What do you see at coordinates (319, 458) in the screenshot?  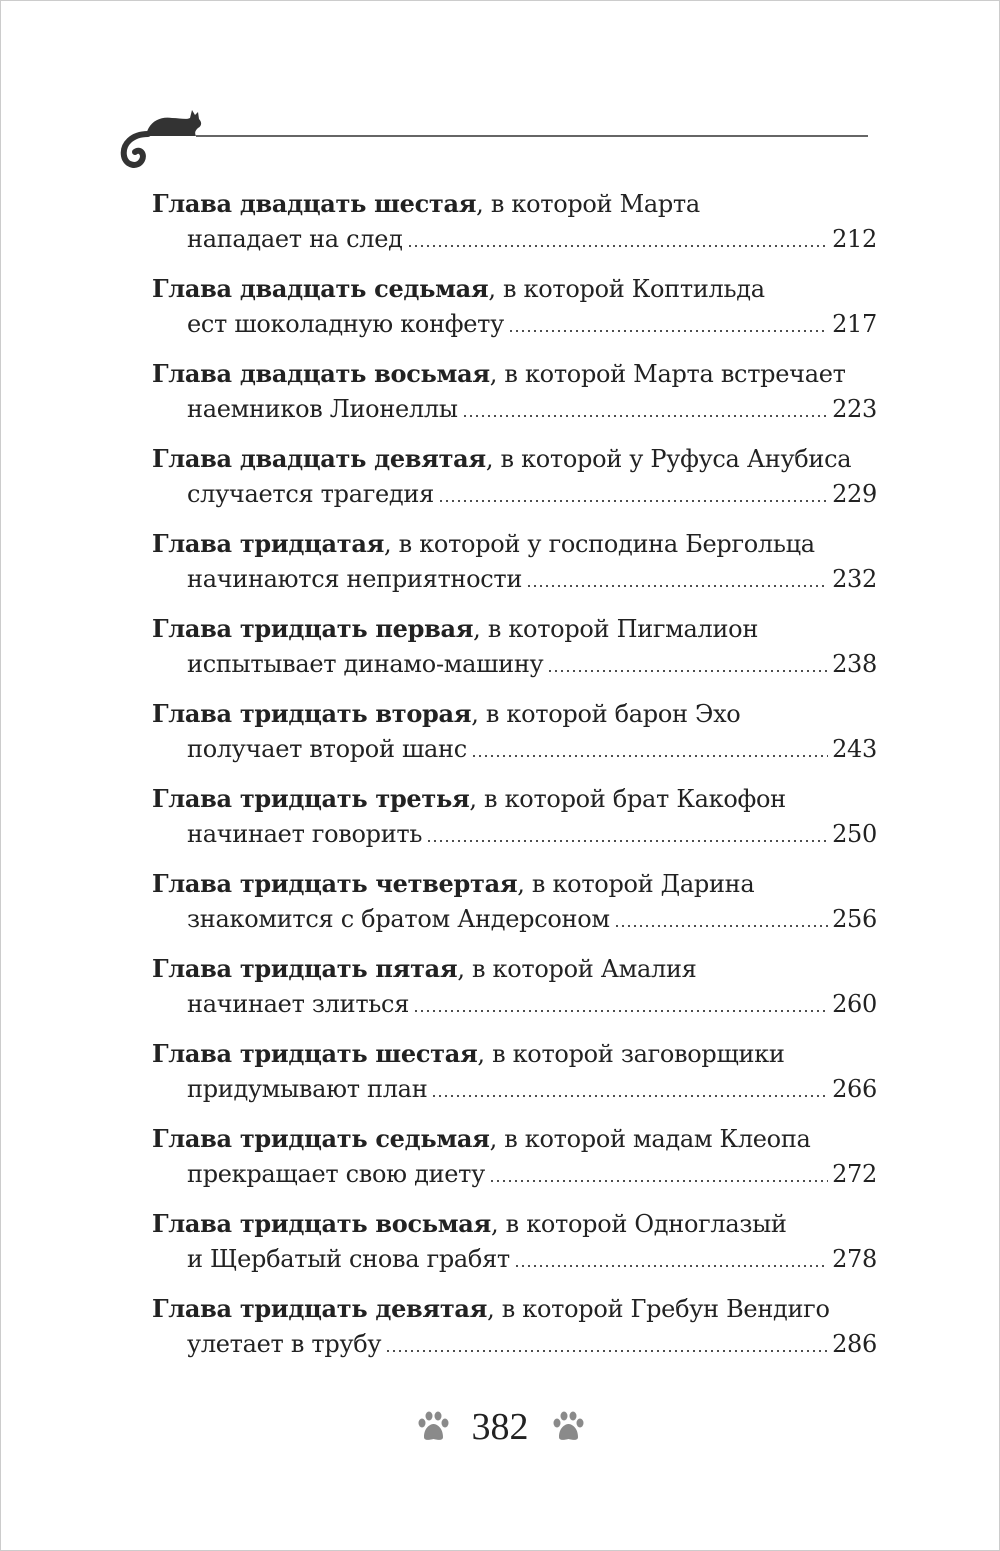 I see `chapter-title: Глава двадцать девятая` at bounding box center [319, 458].